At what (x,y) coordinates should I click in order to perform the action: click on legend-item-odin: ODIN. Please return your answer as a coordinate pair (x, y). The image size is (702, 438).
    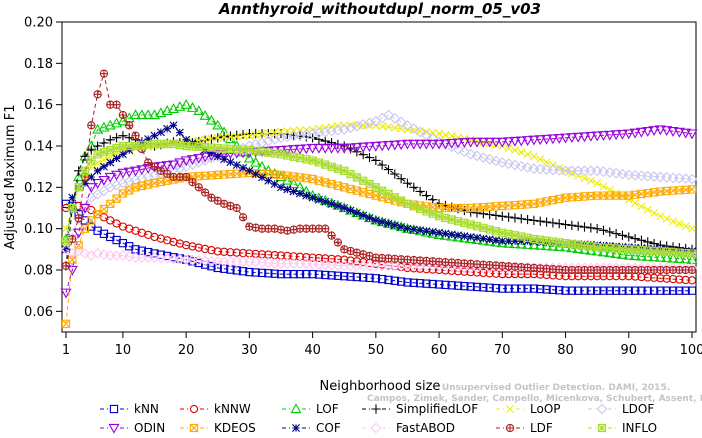
    Looking at the image, I should click on (132, 428).